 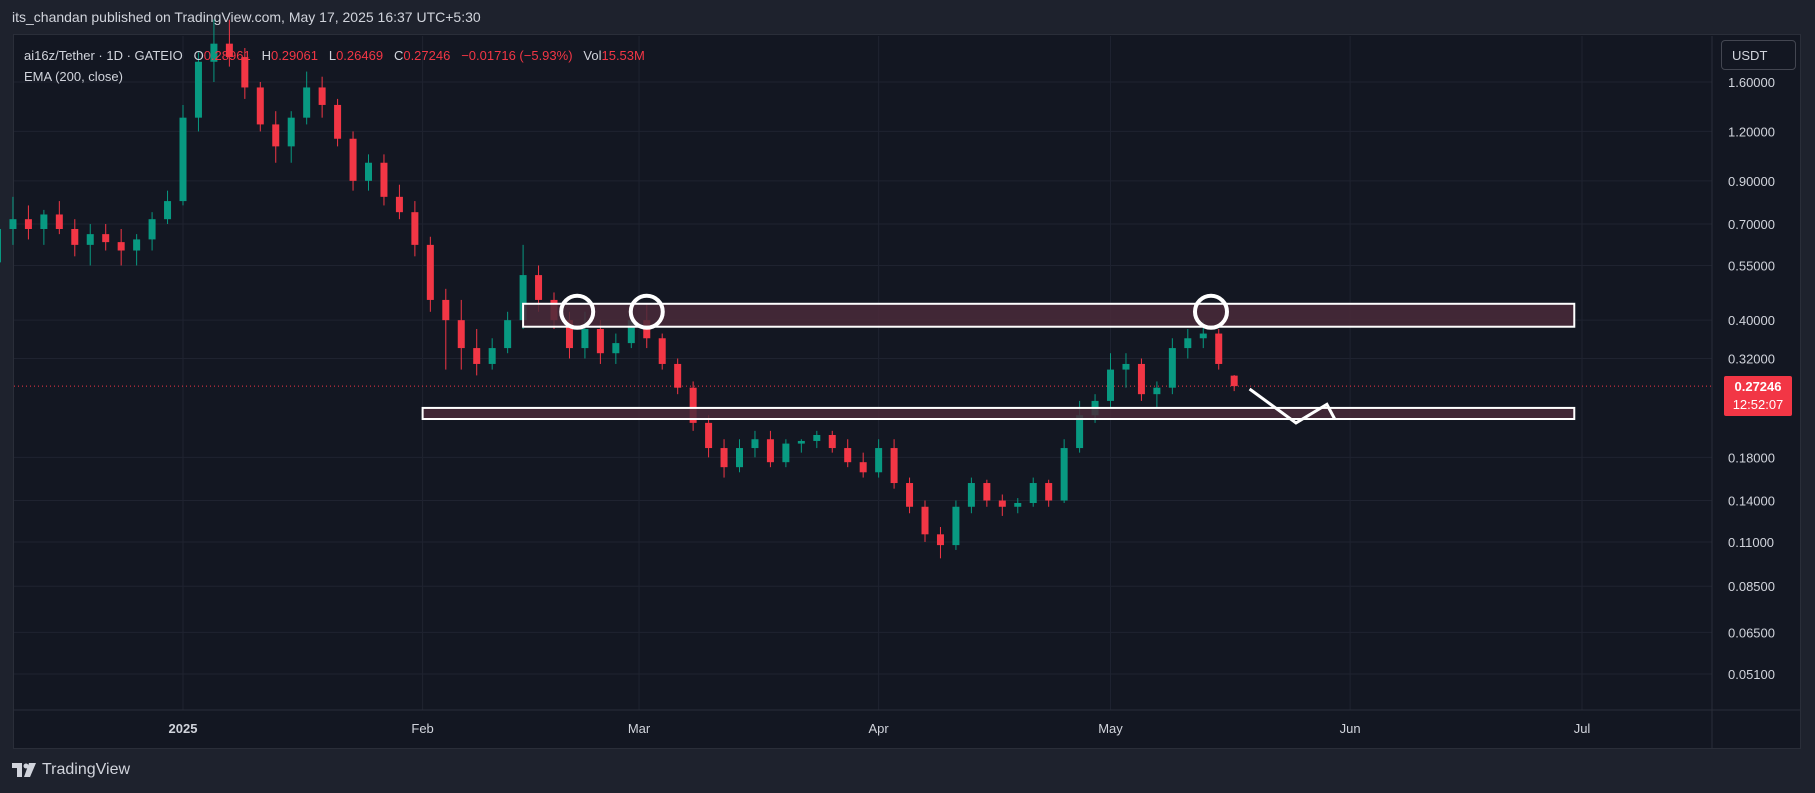 I want to click on high-label: H, so click(x=266, y=55).